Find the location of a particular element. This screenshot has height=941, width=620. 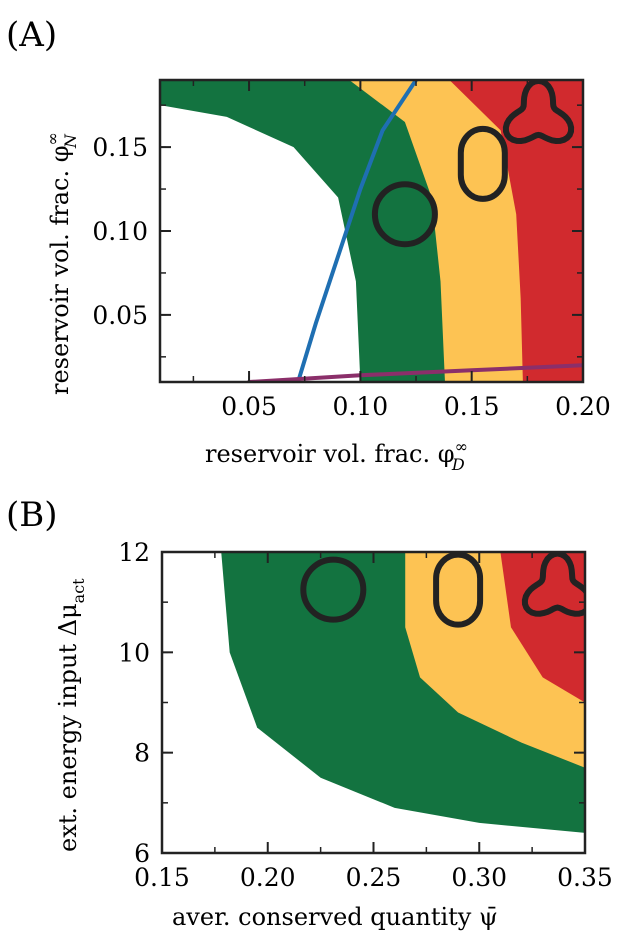

y-tick-label: 6 is located at coordinates (142, 853).